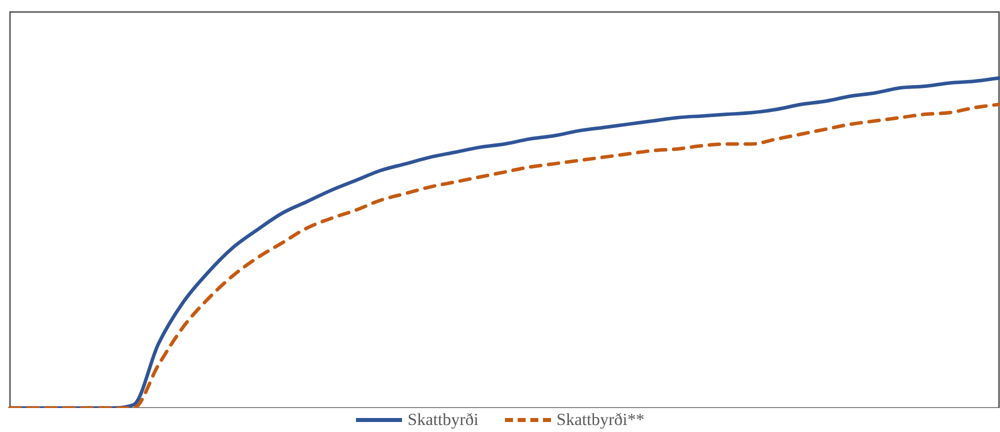  I want to click on legend-label: Skattbyrði, so click(443, 420).